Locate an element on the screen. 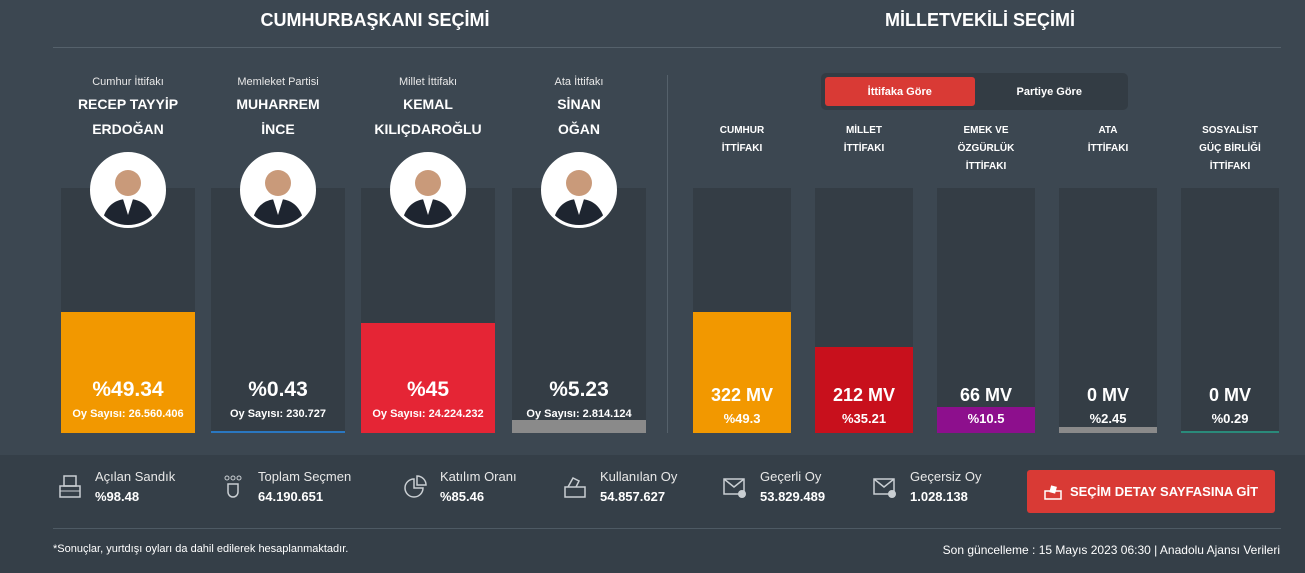 Image resolution: width=1305 pixels, height=573 pixels. candidate-card: Millet İttifakı KEMAL KILIÇDAROĞLU is located at coordinates (428, 109).